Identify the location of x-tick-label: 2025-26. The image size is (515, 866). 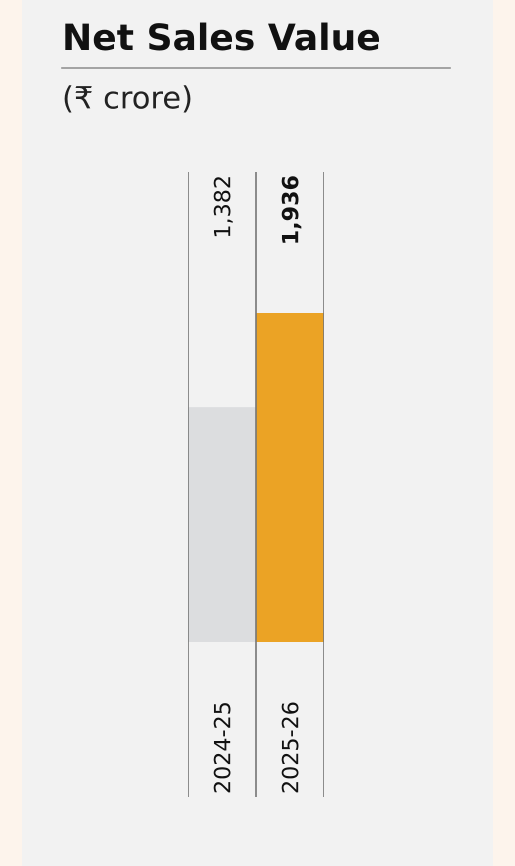
(290, 747).